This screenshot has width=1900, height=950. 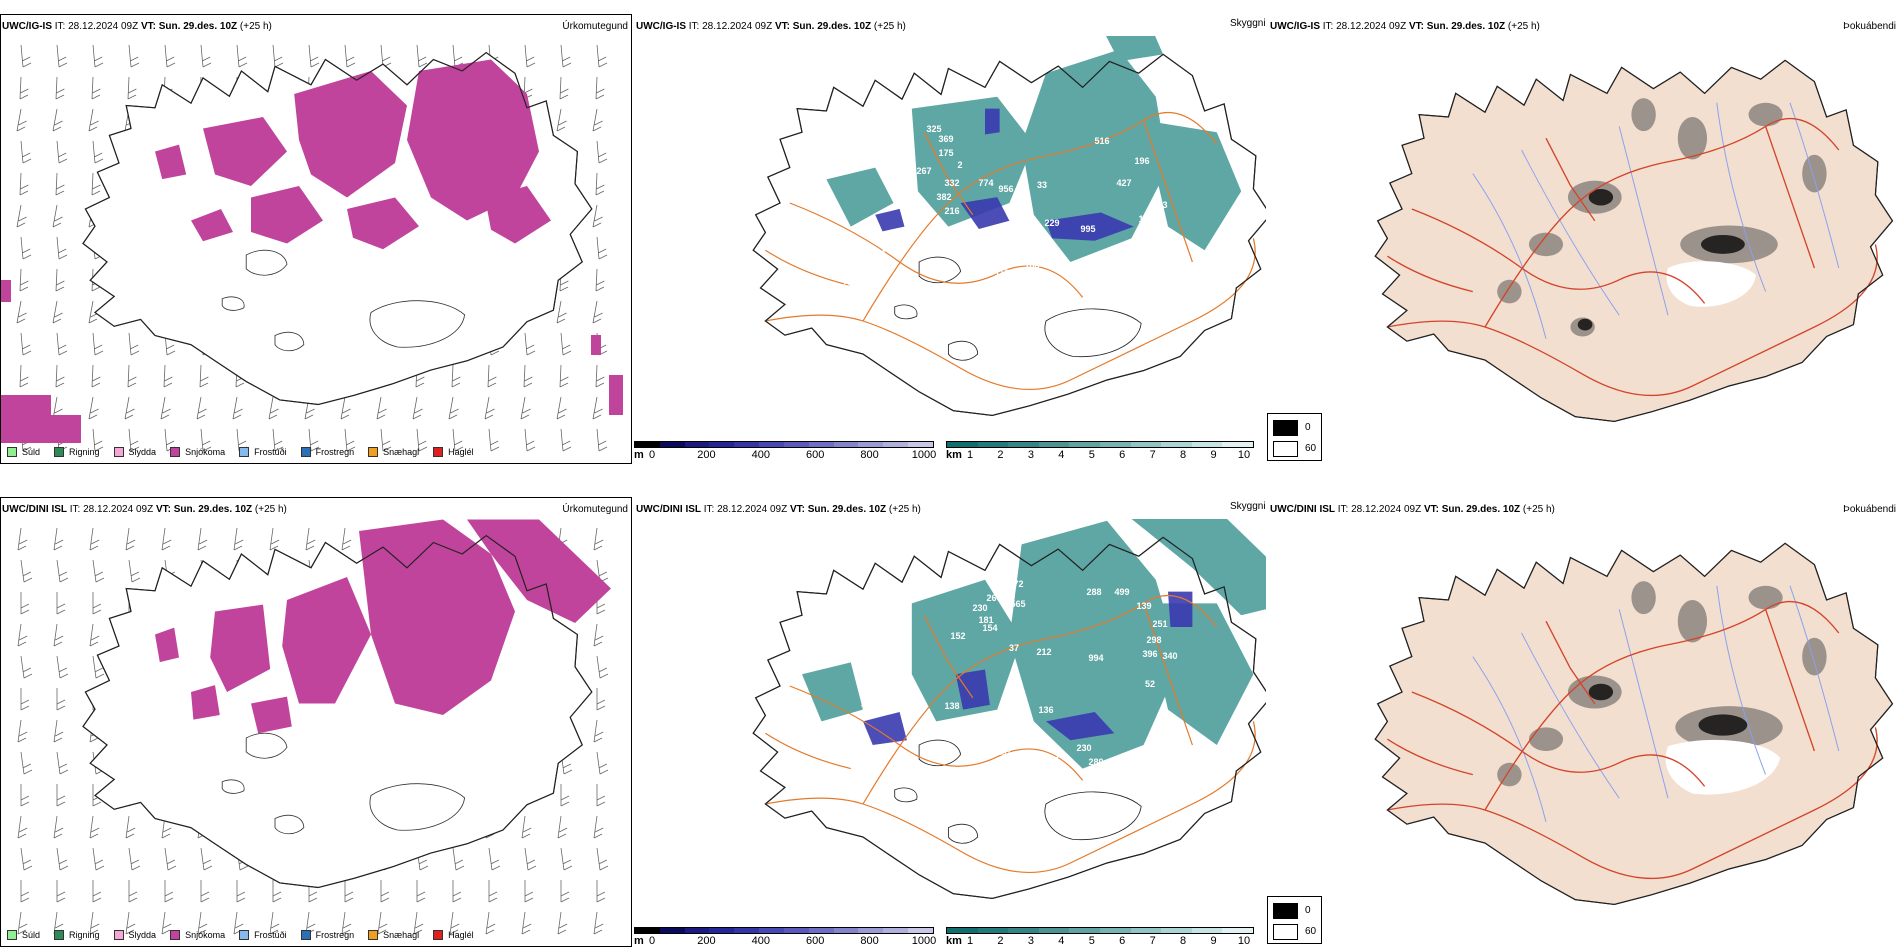 I want to click on visibility-peak-label: 956, so click(x=1005, y=189).